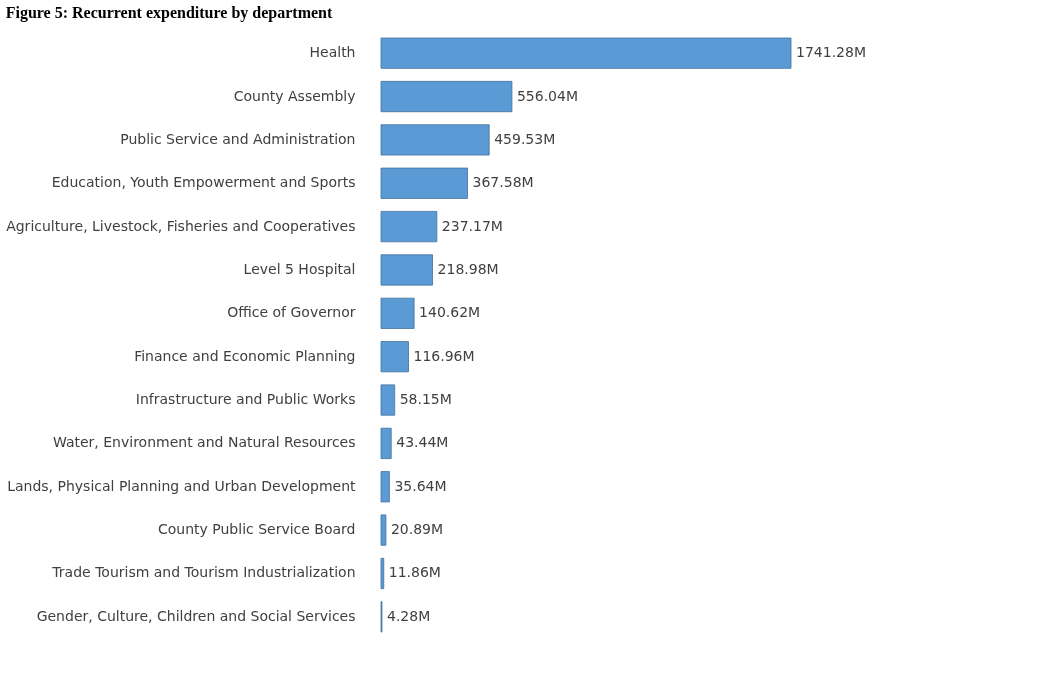 This screenshot has width=1056, height=687. What do you see at coordinates (425, 399) in the screenshot?
I see `data-label: 58.15M` at bounding box center [425, 399].